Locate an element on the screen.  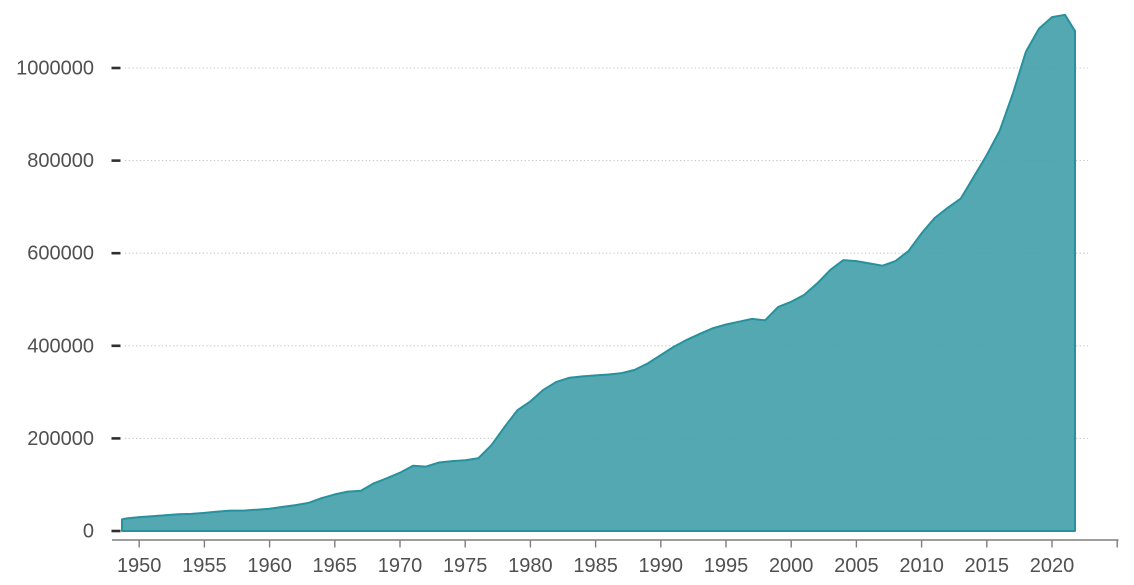
y-tick-label: 400000 is located at coordinates (60, 346).